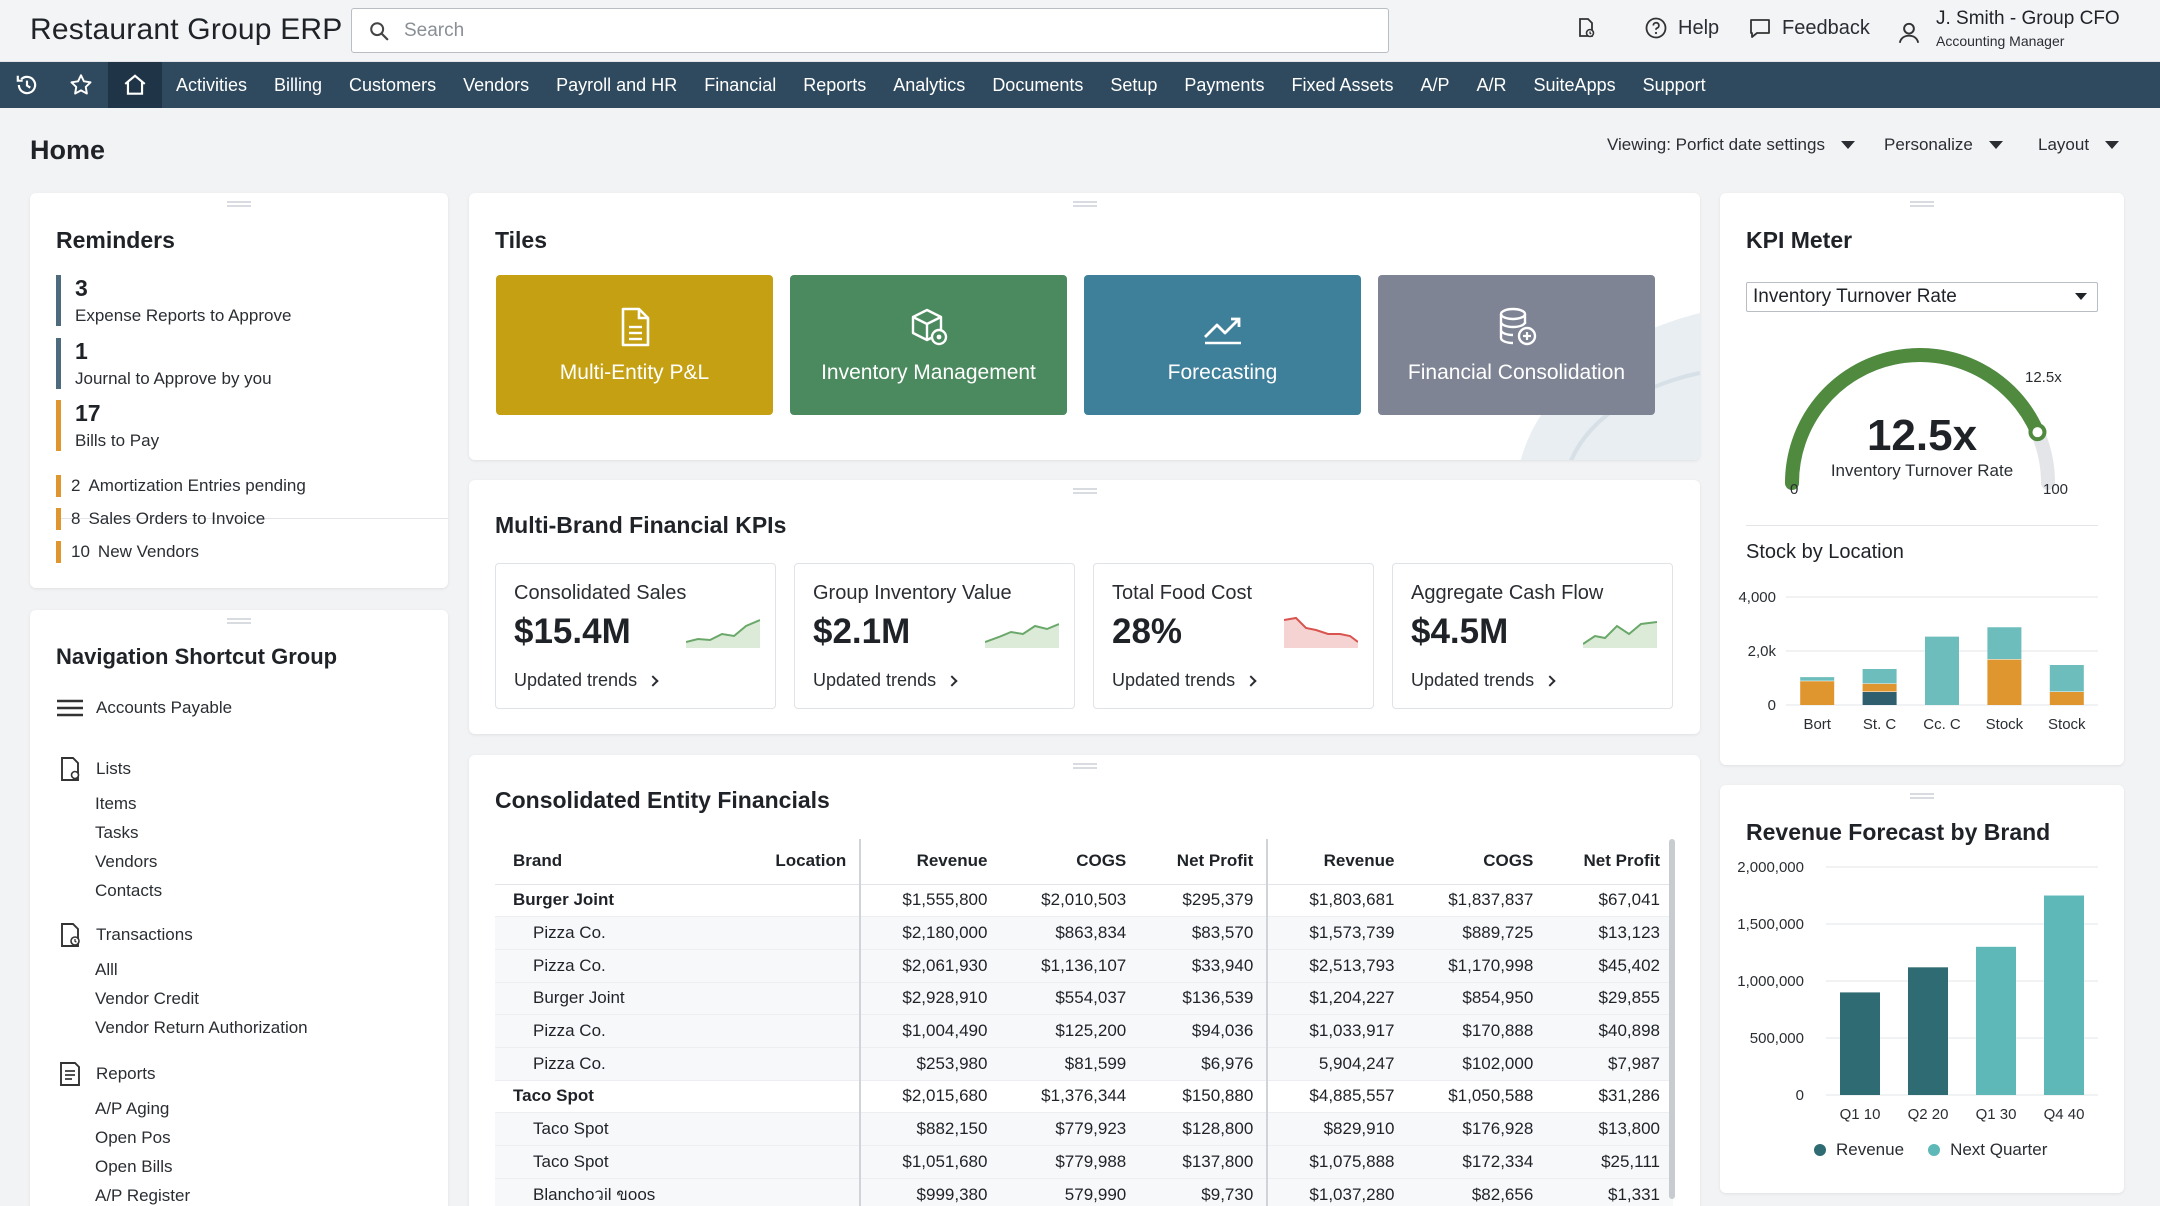 This screenshot has height=1206, width=2160. Describe the element at coordinates (147, 998) in the screenshot. I see `vendor-credit-link: Vendor Credit` at that location.